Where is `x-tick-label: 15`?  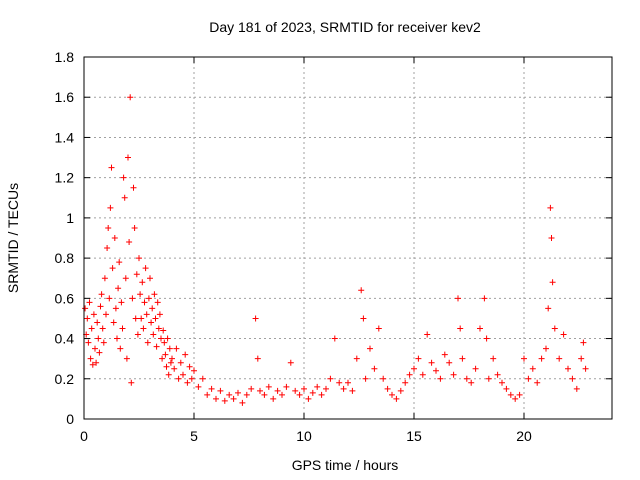
x-tick-label: 15 is located at coordinates (414, 436).